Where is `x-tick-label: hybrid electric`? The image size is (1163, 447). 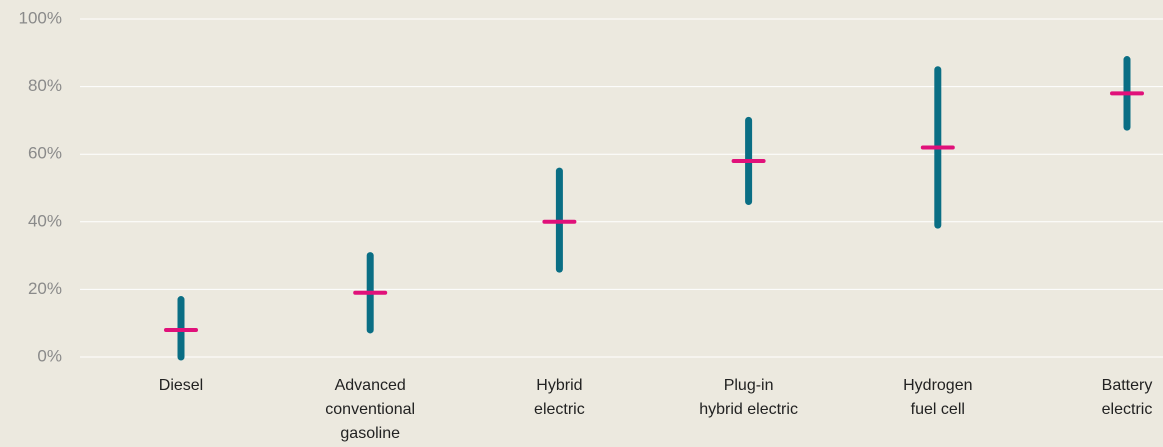
x-tick-label: hybrid electric is located at coordinates (748, 409).